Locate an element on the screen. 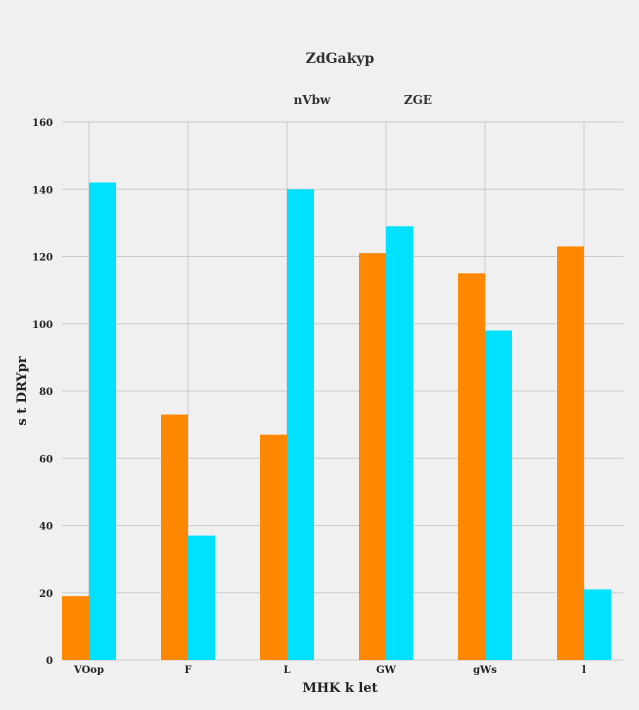 The width and height of the screenshot is (639, 710). x-tick-label: F is located at coordinates (187, 670).